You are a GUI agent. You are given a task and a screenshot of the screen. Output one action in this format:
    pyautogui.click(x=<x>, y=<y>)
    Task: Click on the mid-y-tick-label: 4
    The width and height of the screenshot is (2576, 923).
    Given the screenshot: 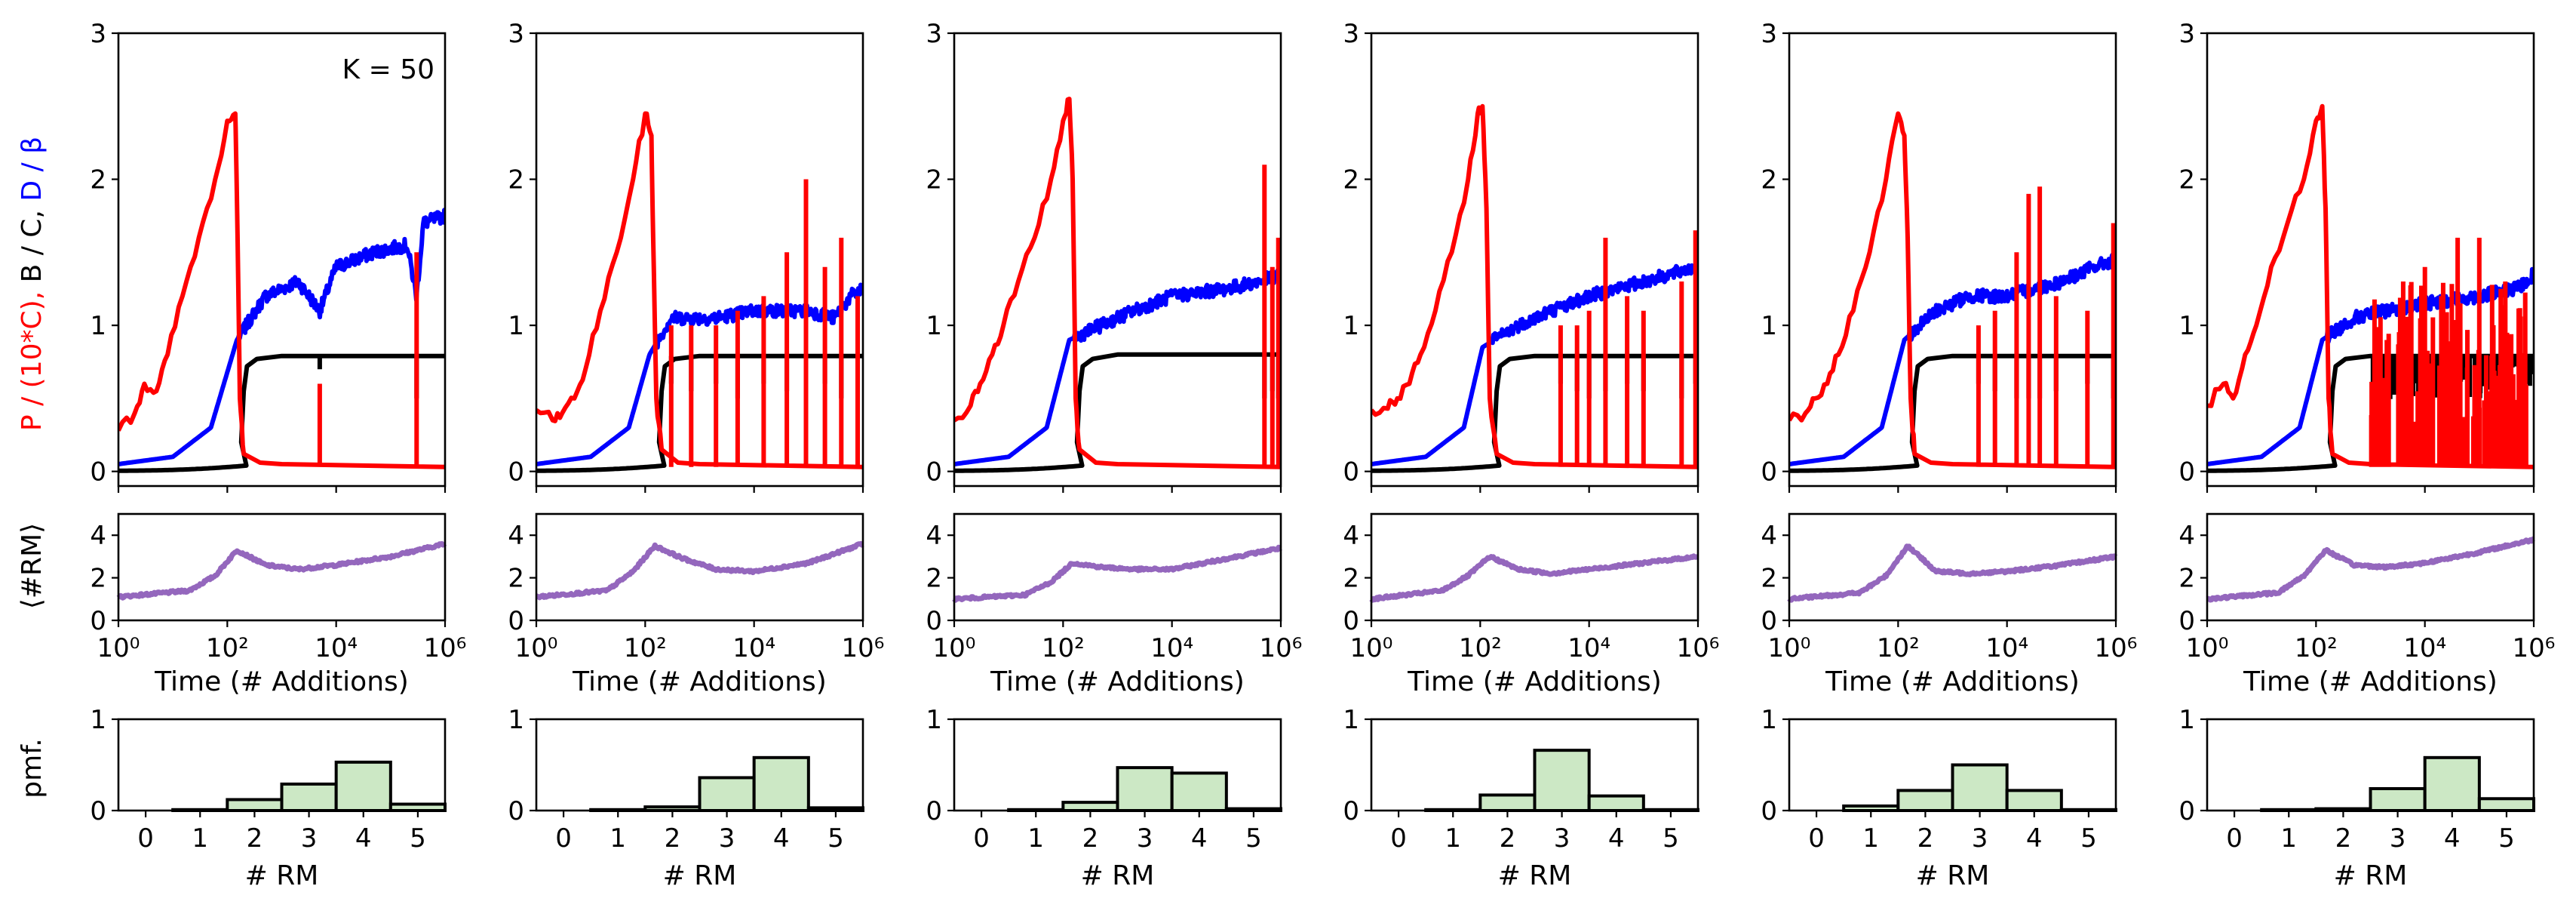 What is the action you would take?
    pyautogui.click(x=1769, y=536)
    